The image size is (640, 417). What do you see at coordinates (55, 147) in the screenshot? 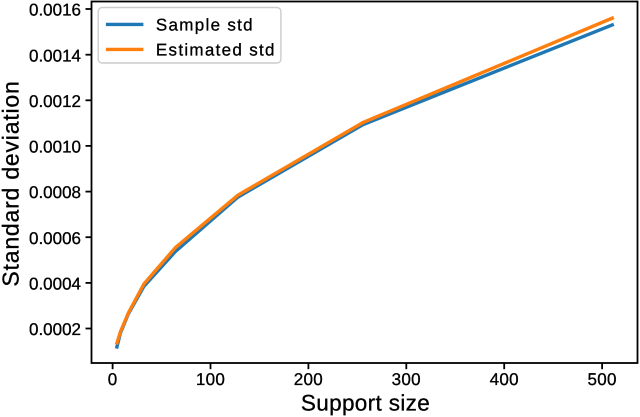
I see `svg-text: 0.0010` at bounding box center [55, 147].